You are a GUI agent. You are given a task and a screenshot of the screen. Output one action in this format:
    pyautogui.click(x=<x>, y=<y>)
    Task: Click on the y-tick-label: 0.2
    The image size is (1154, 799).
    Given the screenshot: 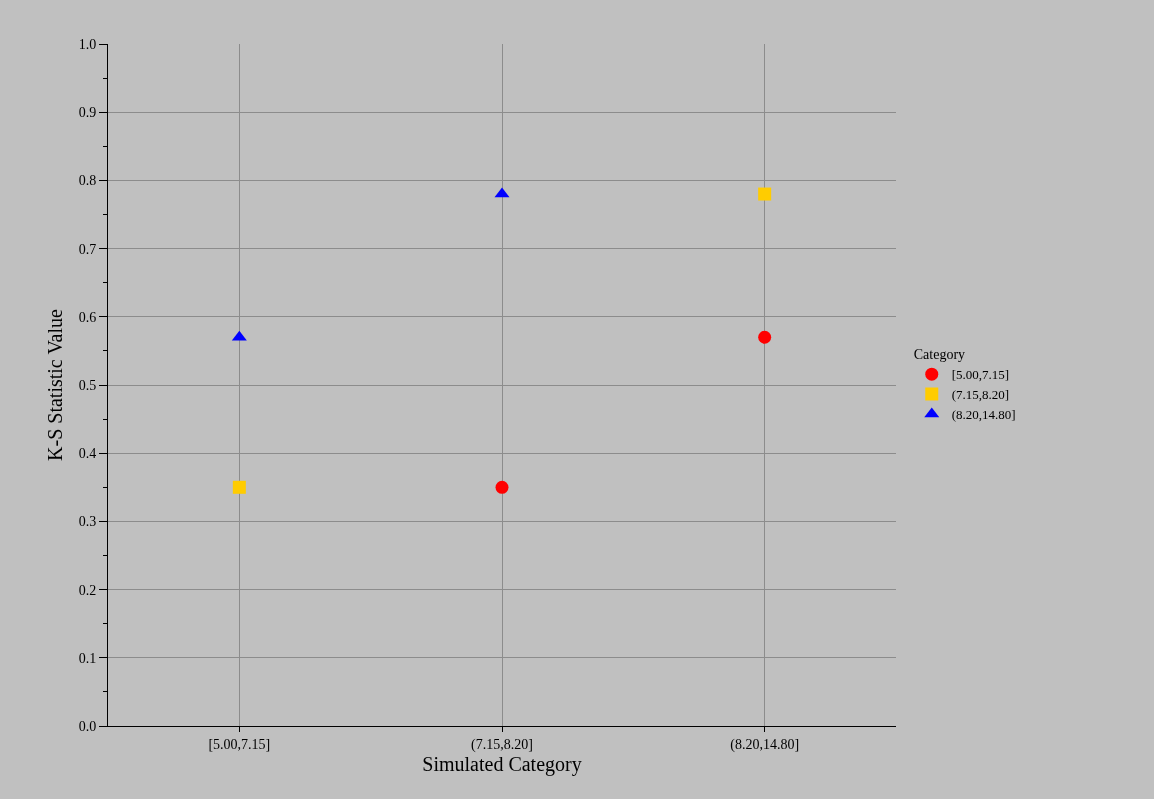 What is the action you would take?
    pyautogui.click(x=87, y=590)
    